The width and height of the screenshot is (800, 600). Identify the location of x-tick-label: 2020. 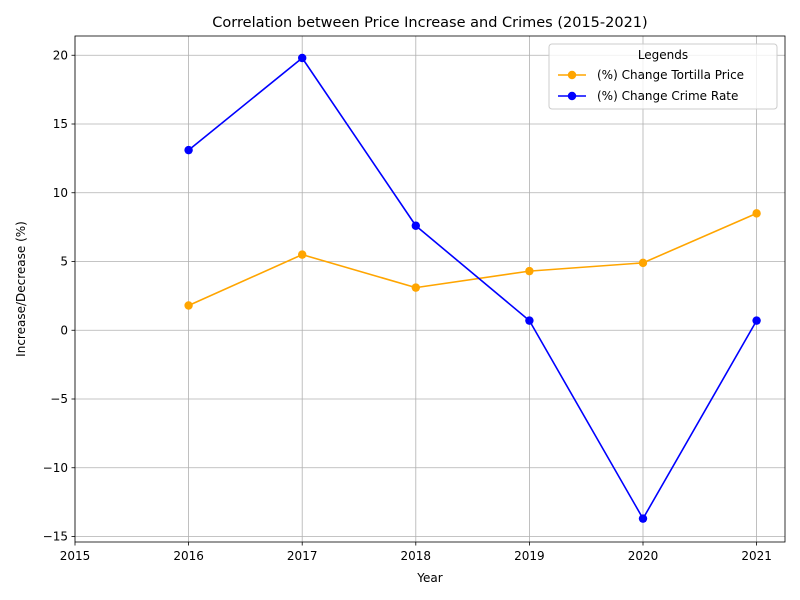
(643, 556).